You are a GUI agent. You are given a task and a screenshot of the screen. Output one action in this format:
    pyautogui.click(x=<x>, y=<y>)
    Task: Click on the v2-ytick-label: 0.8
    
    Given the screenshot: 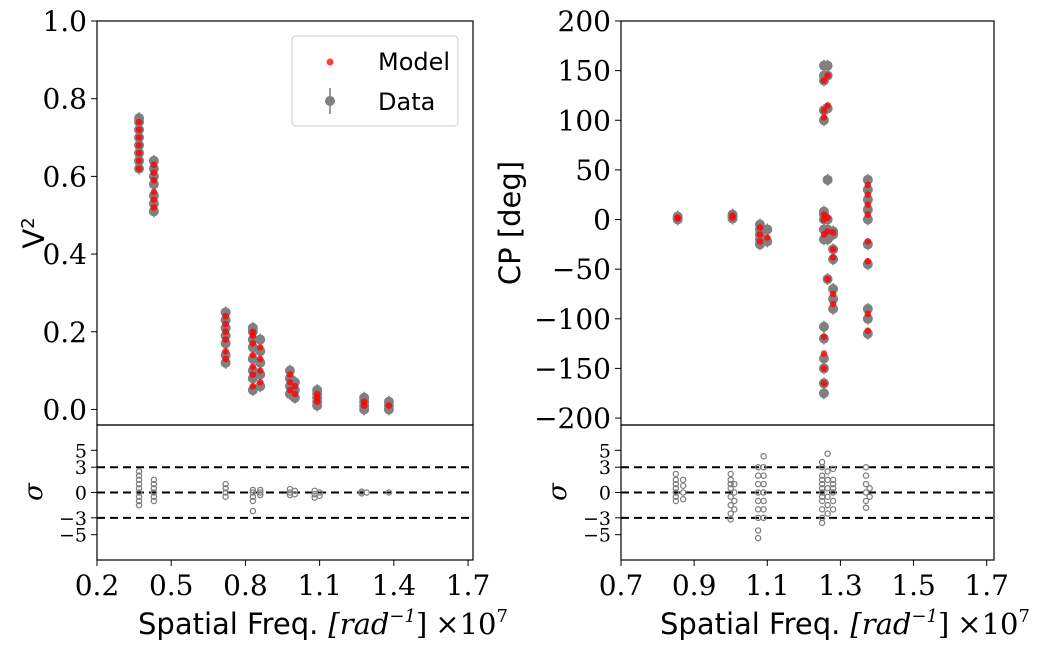 What is the action you would take?
    pyautogui.click(x=64, y=99)
    